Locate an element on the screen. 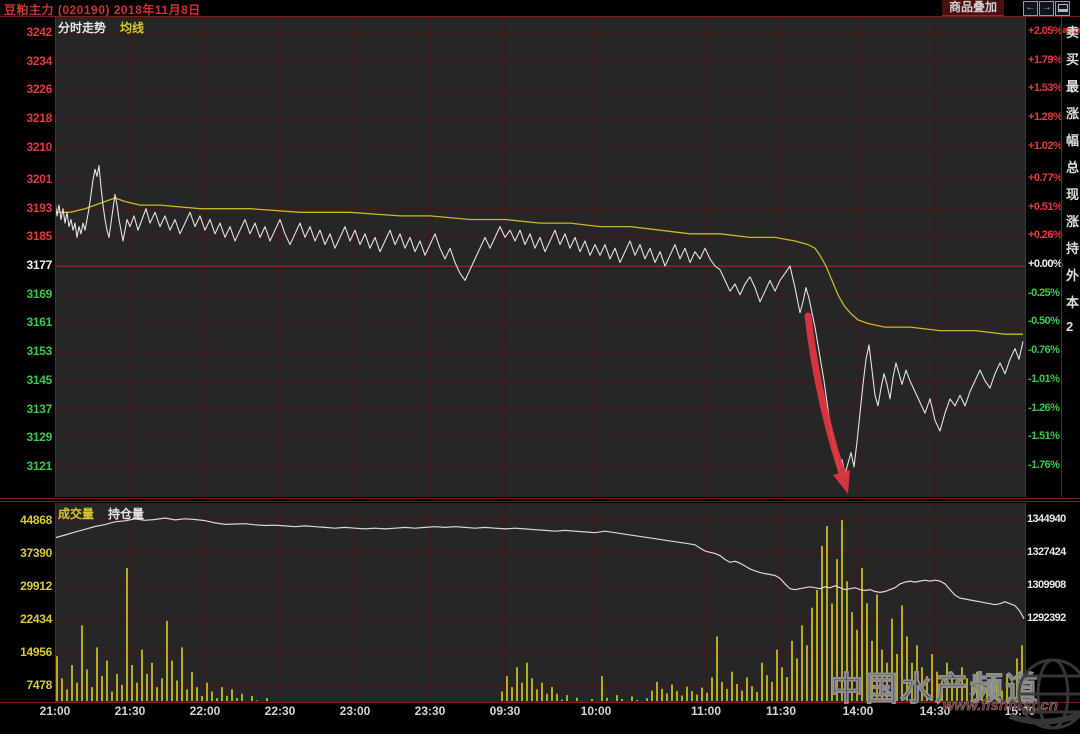 This screenshot has height=734, width=1080. open-interest-tick-label: 1344940 is located at coordinates (1046, 519).